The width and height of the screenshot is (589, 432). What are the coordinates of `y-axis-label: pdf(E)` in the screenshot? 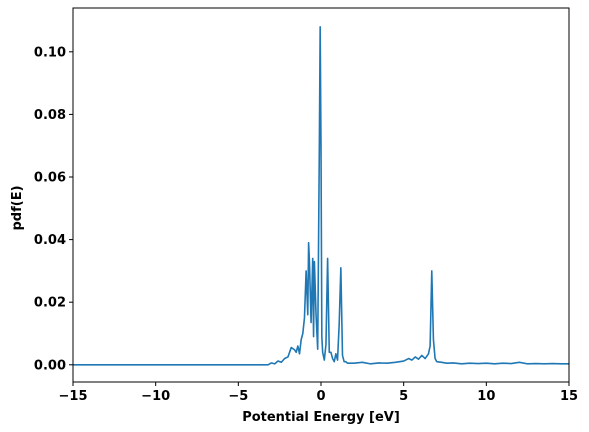 It's located at (17, 207).